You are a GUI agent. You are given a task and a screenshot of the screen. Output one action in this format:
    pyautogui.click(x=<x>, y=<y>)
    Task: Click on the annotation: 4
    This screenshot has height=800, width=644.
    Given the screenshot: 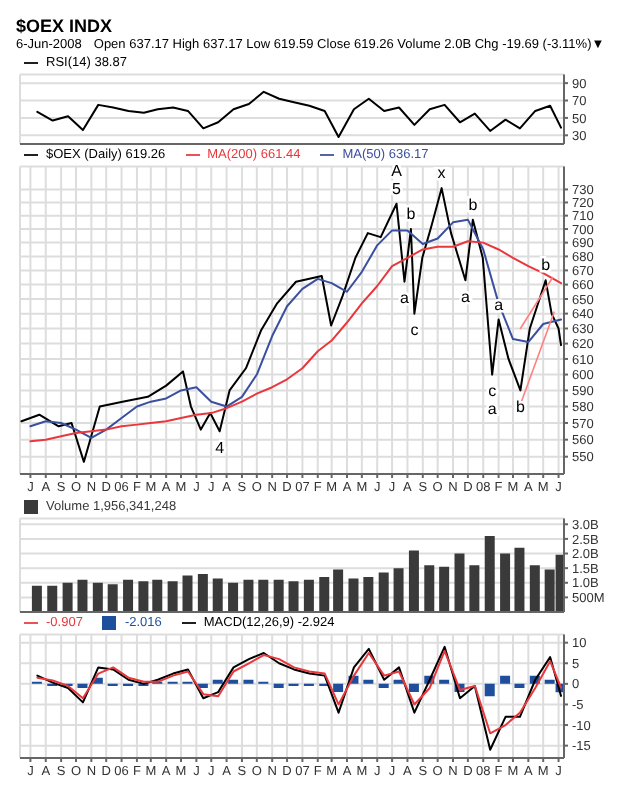 What is the action you would take?
    pyautogui.click(x=220, y=447)
    